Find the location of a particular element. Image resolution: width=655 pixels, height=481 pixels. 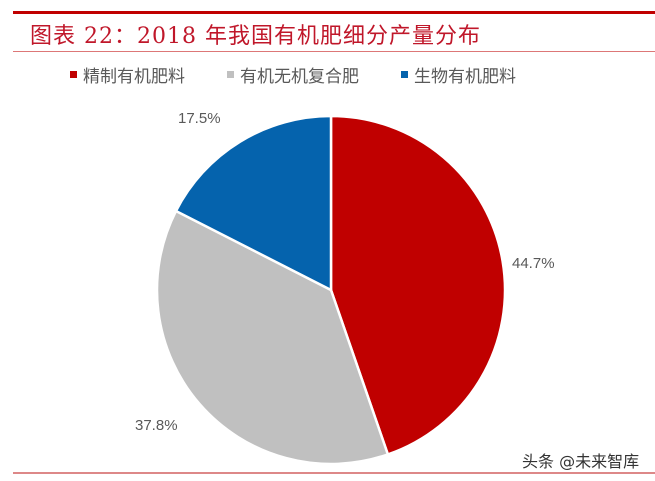

chart-title: 图表 22：2018 年我国有机肥细分产量分布 is located at coordinates (255, 36).